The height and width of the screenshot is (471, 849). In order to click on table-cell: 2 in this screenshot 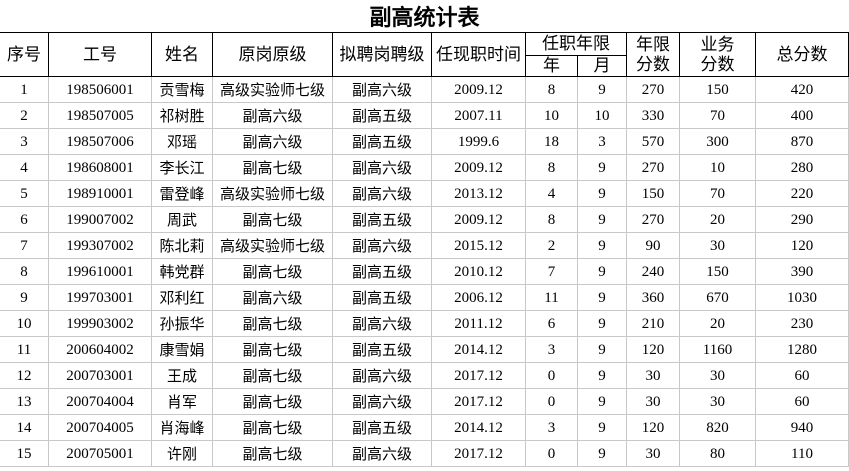, I will do `click(552, 246)`.